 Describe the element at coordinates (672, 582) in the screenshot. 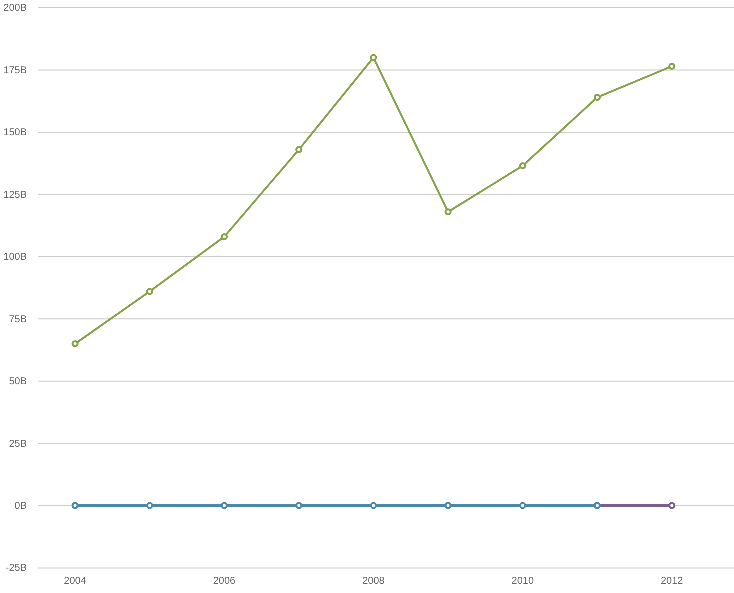

I see `x-tick-label: 2012` at that location.